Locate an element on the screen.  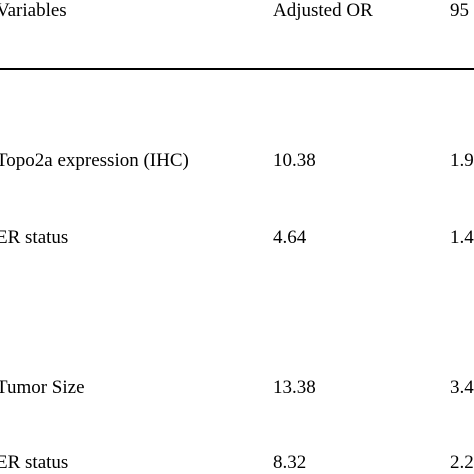
table-row-adjusted-or: 10.38 is located at coordinates (294, 160).